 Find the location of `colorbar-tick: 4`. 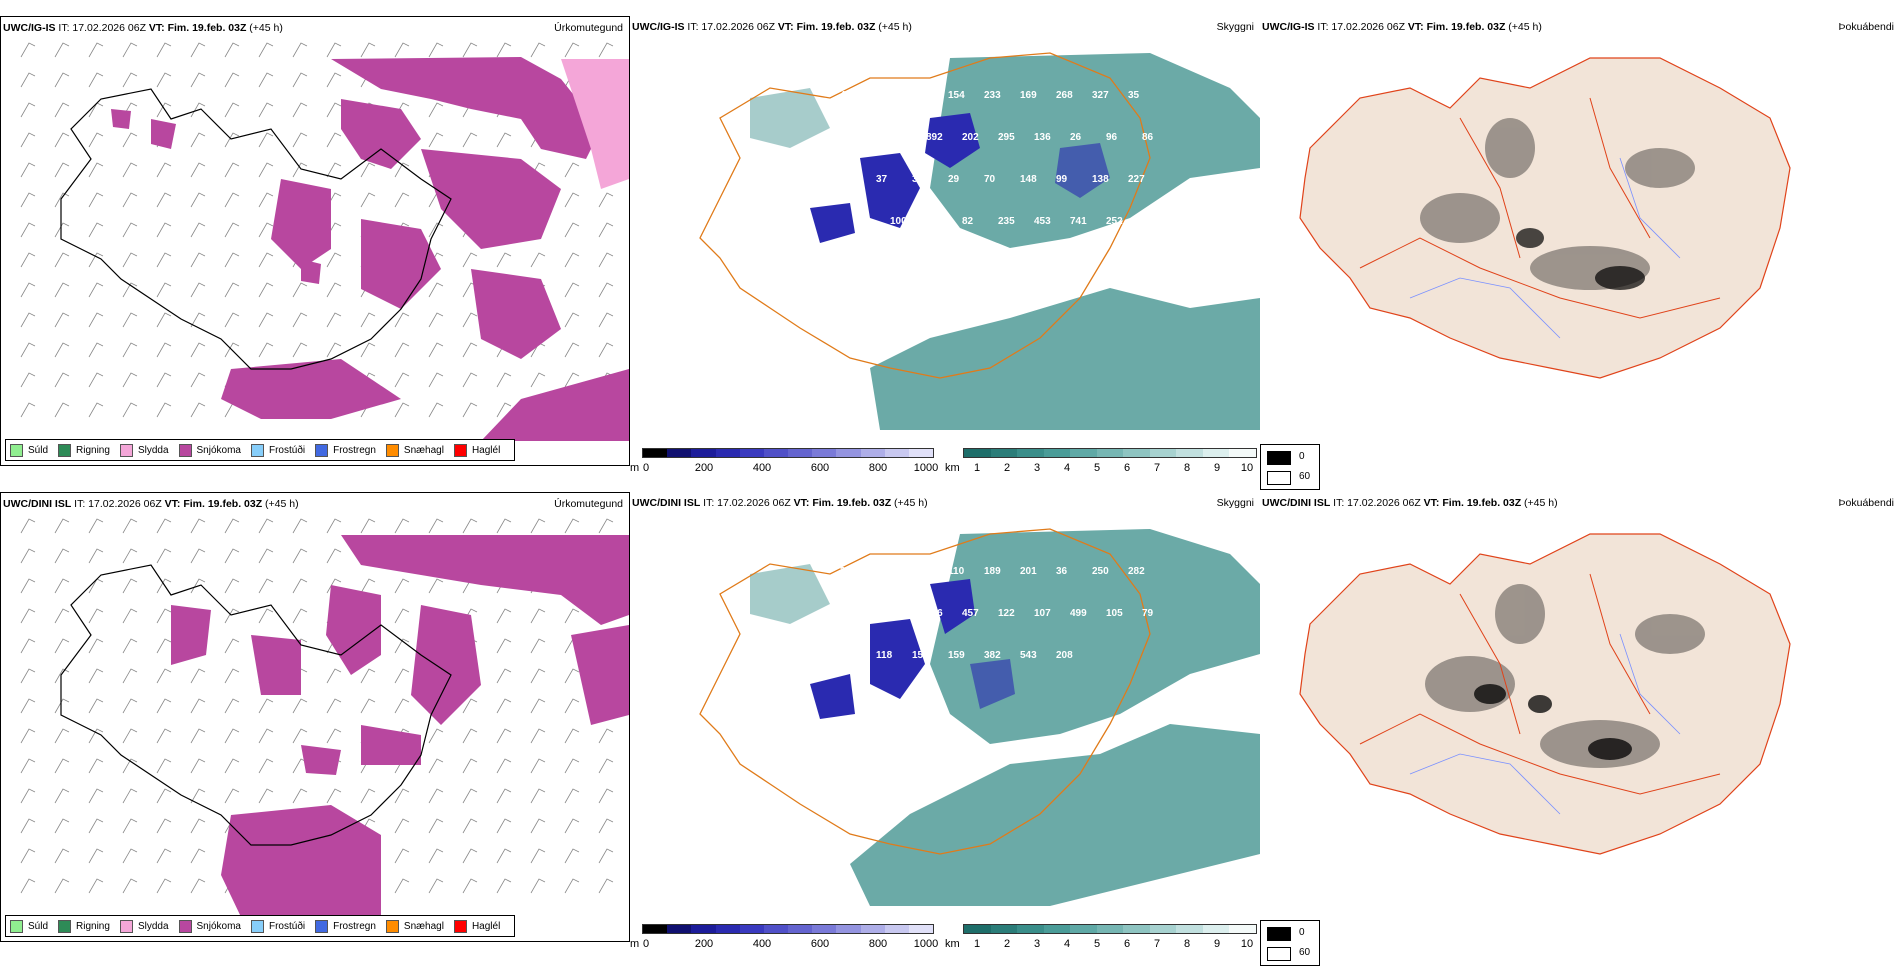

colorbar-tick: 4 is located at coordinates (1067, 468).